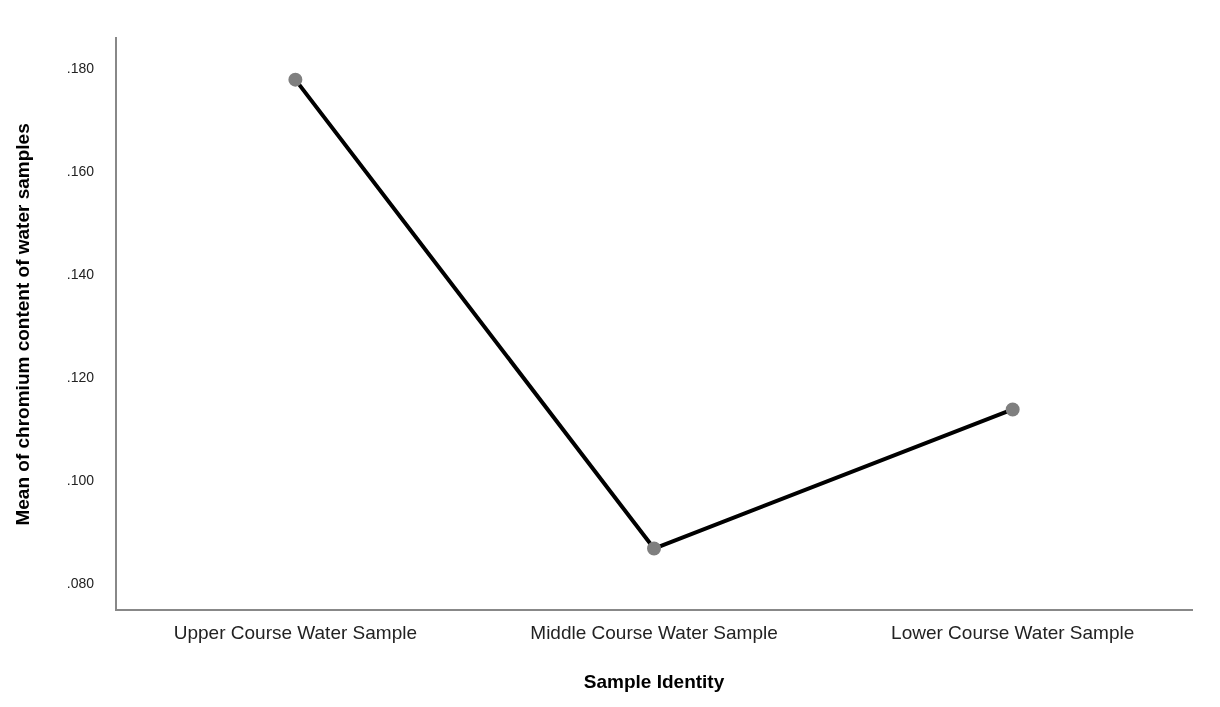 The width and height of the screenshot is (1220, 707). What do you see at coordinates (654, 681) in the screenshot?
I see `x-axis-title: Sample Identity` at bounding box center [654, 681].